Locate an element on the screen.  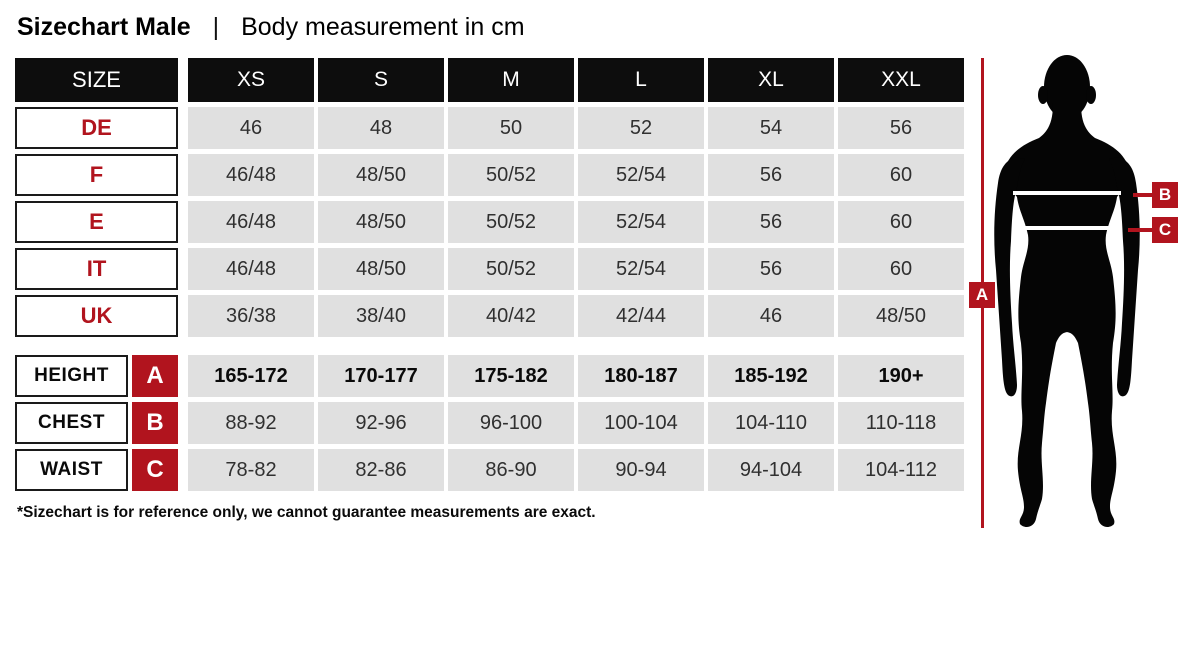
table-cell: 100-104 is located at coordinates (641, 423).